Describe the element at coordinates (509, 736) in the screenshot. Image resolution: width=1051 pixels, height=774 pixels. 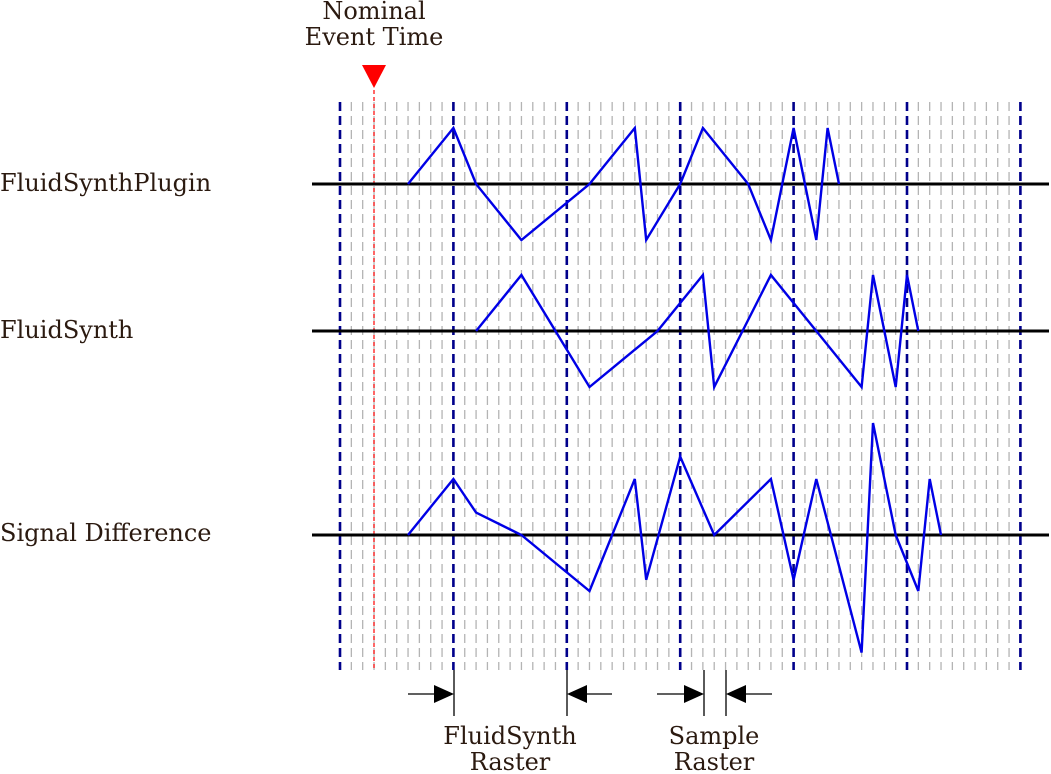
I see `fs-raster-caption-line1: FluidSynth` at that location.